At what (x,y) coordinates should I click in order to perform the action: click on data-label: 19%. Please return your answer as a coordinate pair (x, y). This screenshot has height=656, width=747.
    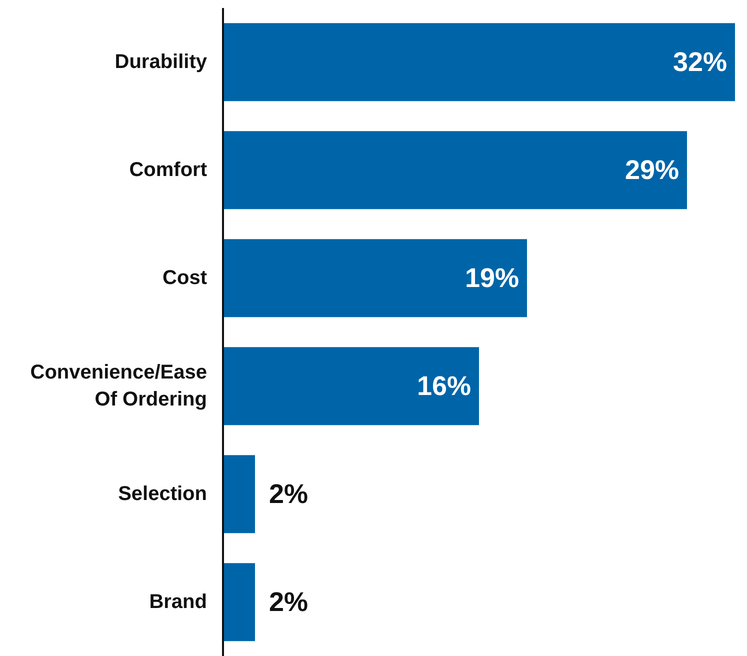
    Looking at the image, I should click on (491, 278).